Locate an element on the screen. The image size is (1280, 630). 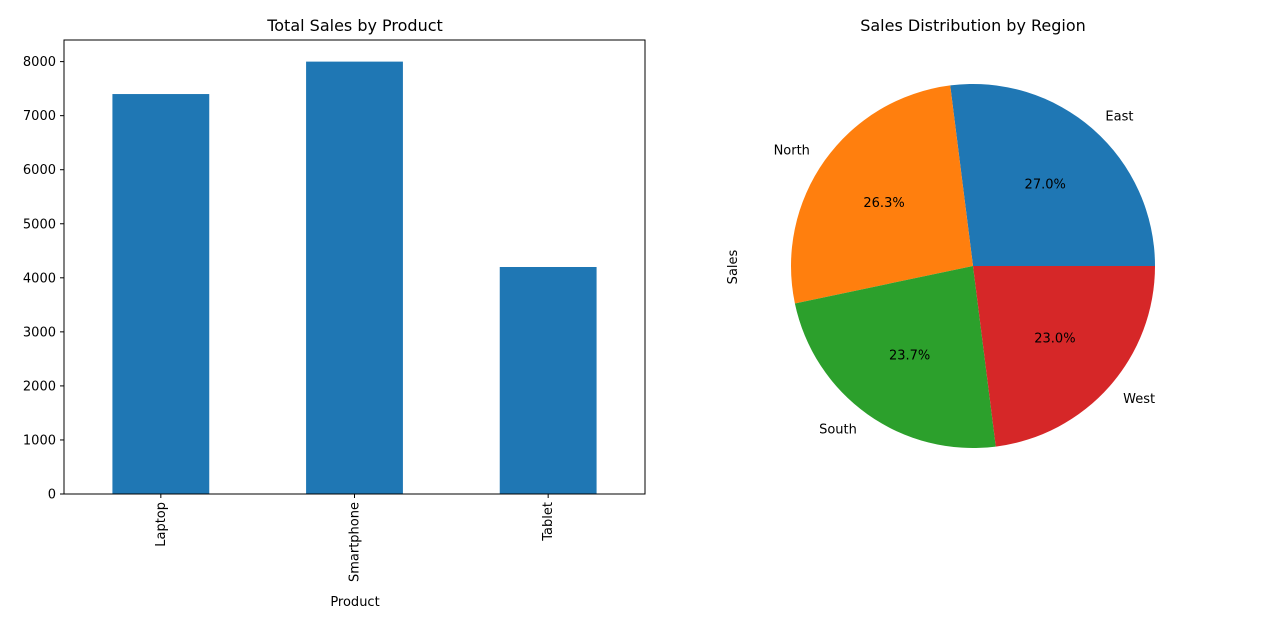
pie-slice-north is located at coordinates (881, 194).